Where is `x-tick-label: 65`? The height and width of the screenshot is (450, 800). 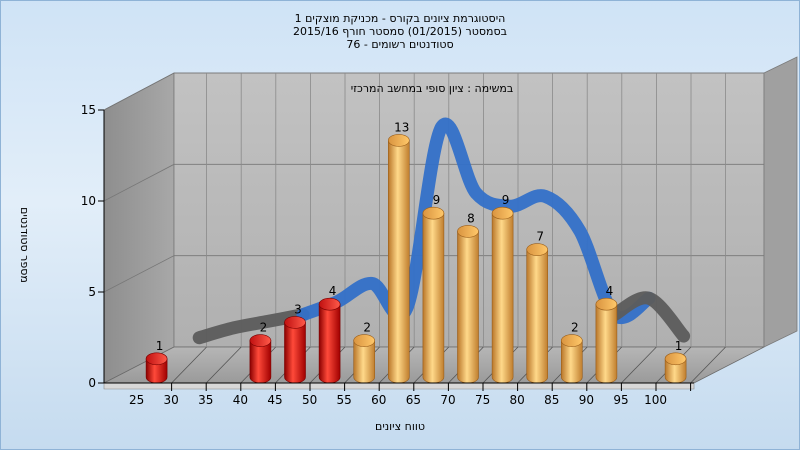
x-tick-label: 65 is located at coordinates (413, 400).